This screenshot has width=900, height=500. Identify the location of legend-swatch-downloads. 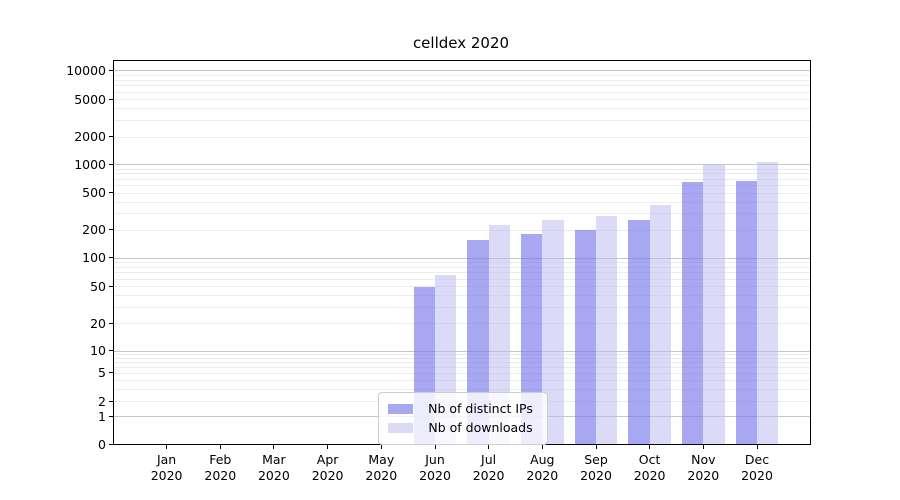
(400, 427).